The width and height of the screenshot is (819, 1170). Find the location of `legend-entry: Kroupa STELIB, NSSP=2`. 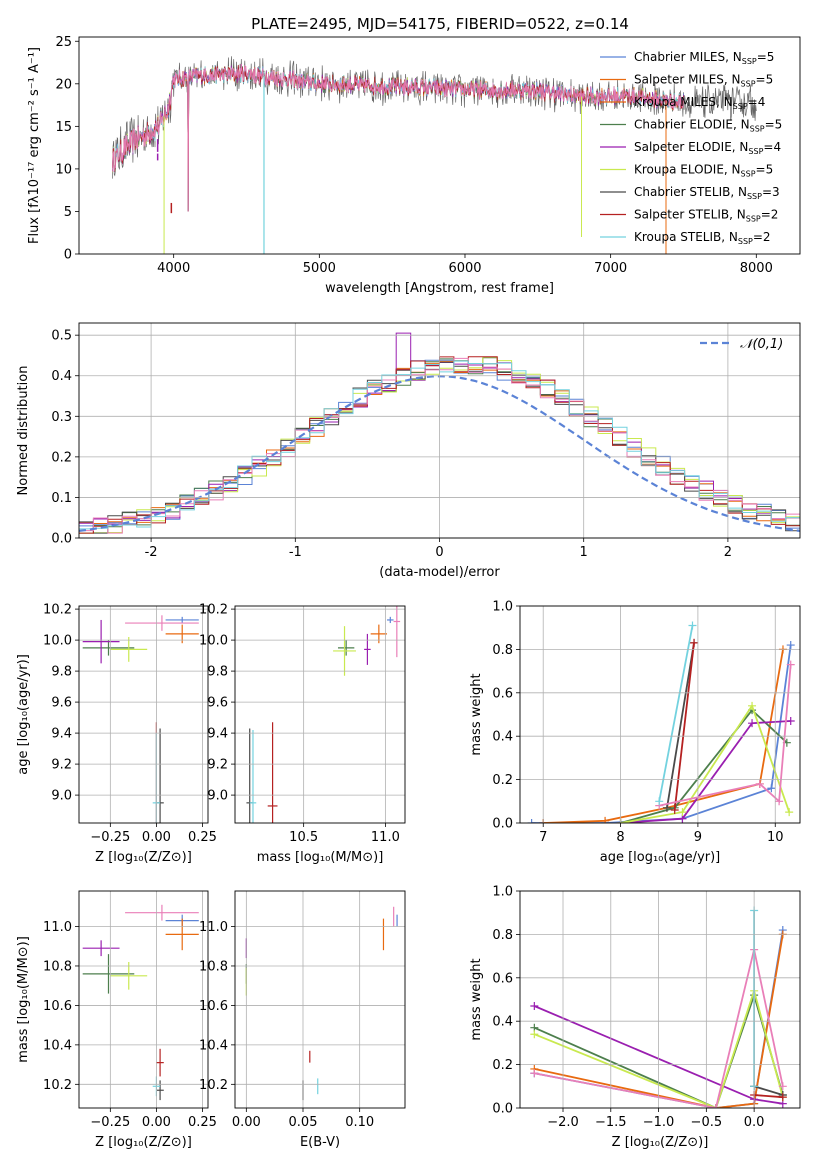

legend-entry: Kroupa STELIB, NSSP=2 is located at coordinates (702, 238).